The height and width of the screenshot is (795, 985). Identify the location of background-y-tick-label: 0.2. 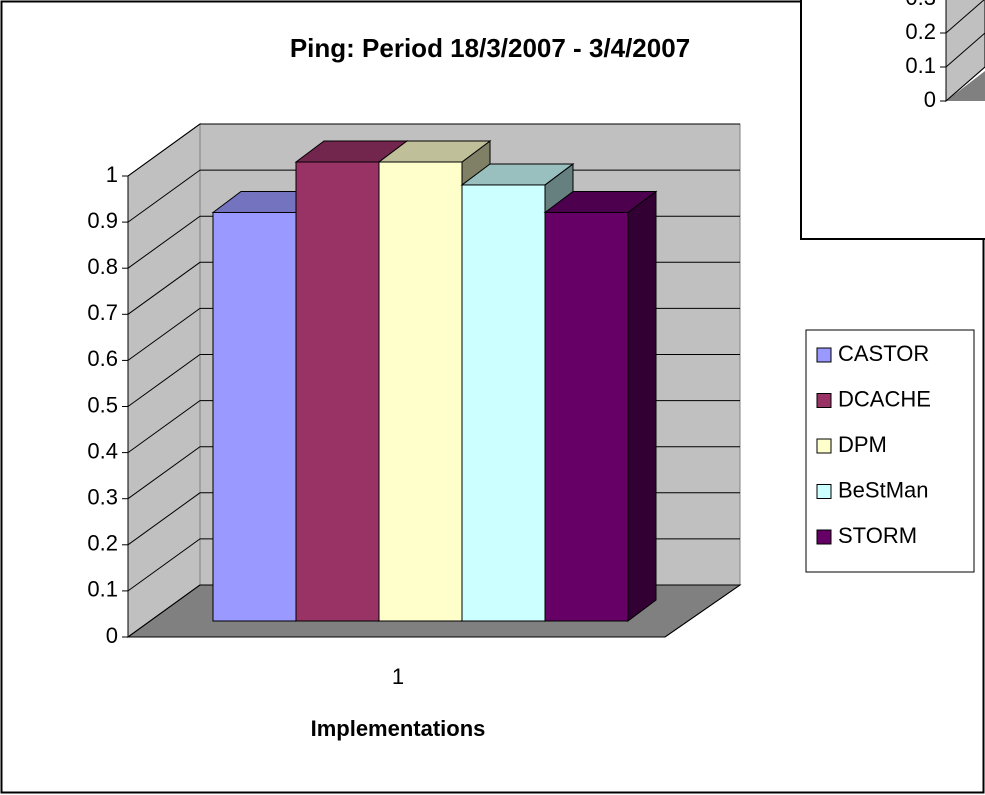
(920, 31).